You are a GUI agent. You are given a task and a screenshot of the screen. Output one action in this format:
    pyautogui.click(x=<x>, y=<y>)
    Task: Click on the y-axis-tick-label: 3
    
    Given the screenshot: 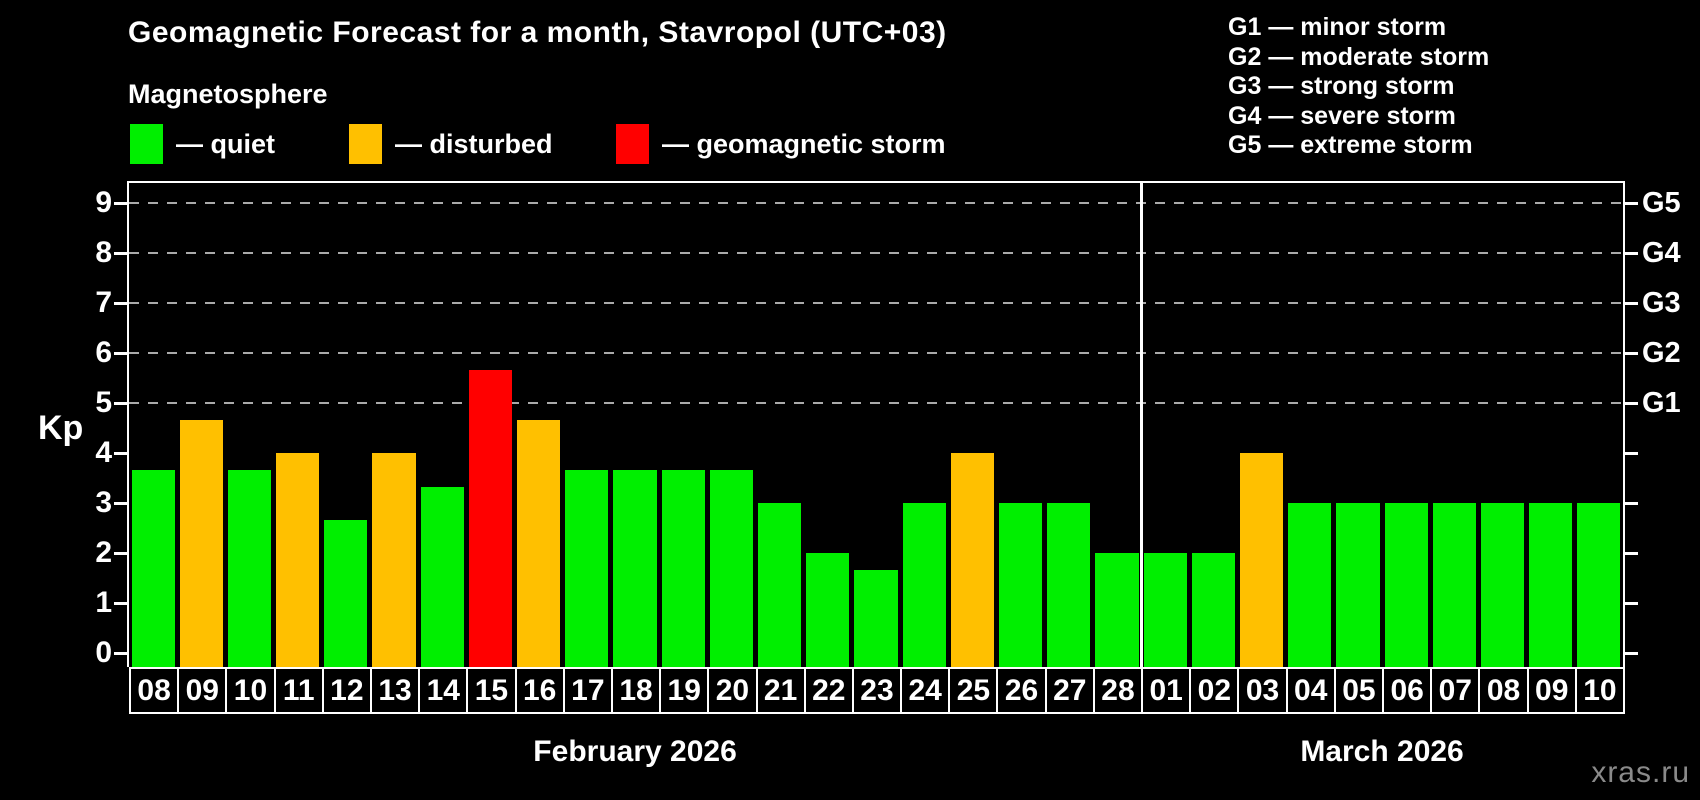 What is the action you would take?
    pyautogui.click(x=103, y=502)
    